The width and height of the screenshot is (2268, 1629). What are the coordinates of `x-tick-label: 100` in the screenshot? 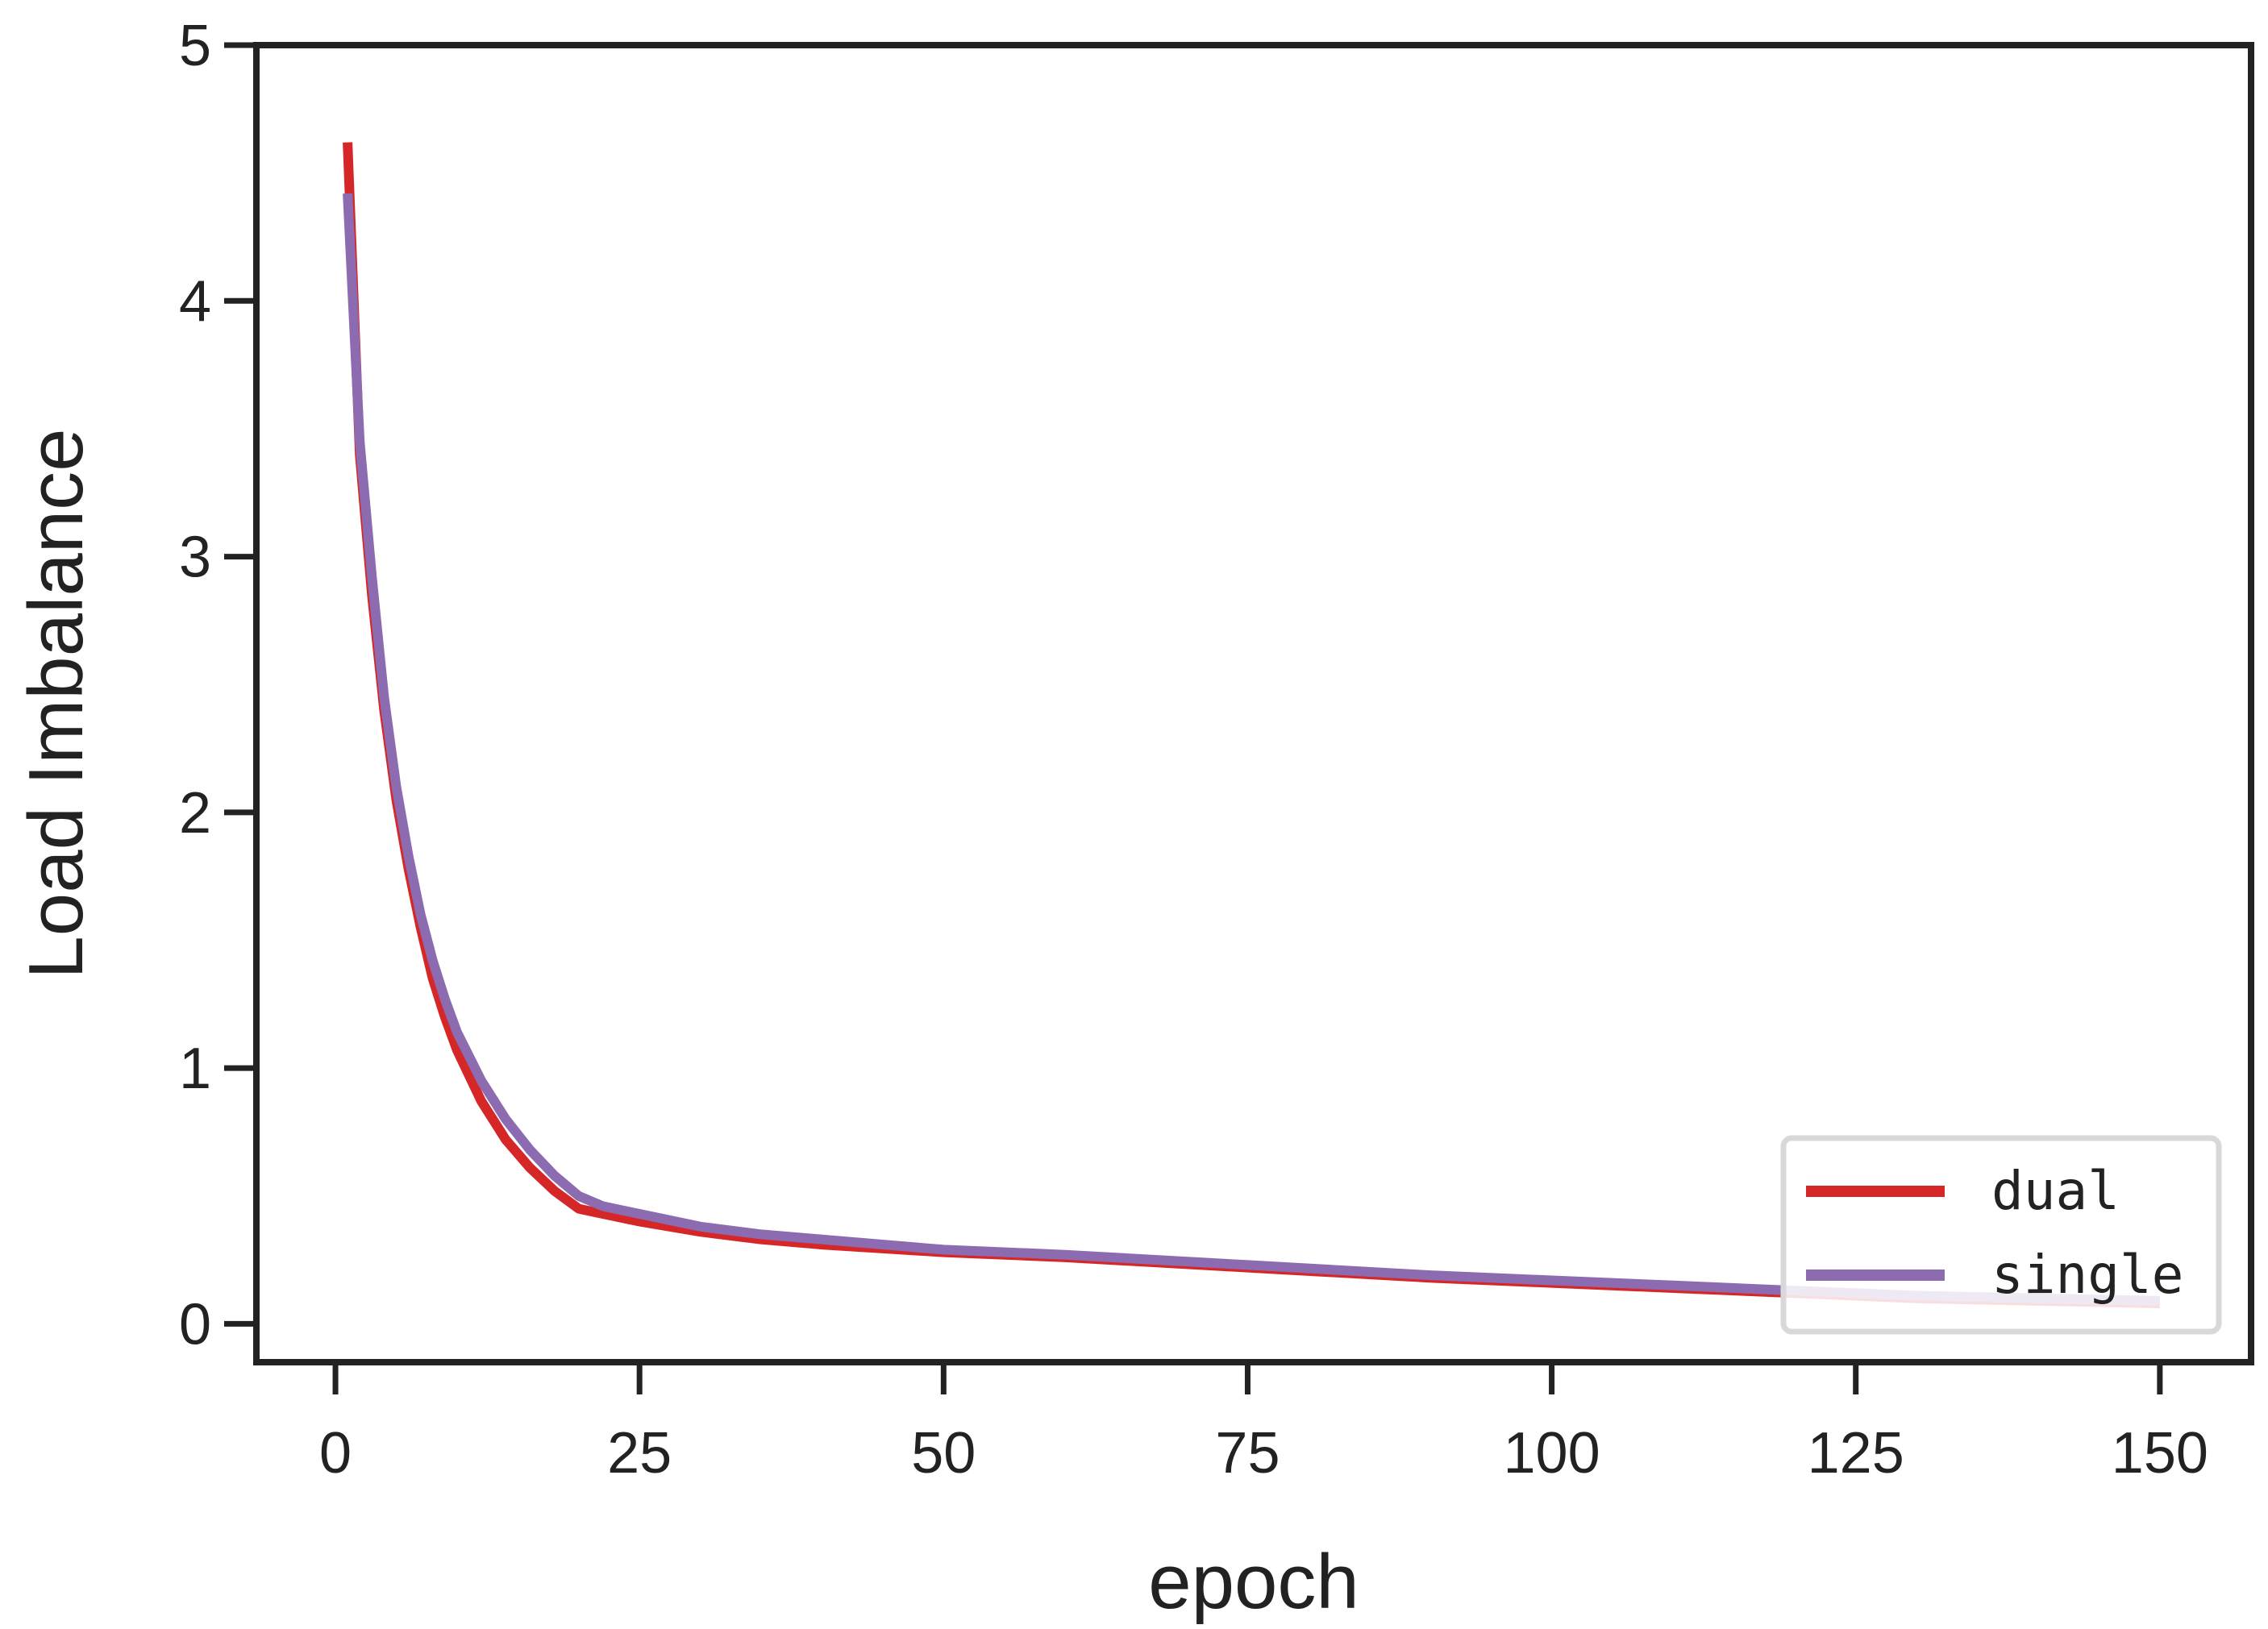 It's located at (1552, 1453).